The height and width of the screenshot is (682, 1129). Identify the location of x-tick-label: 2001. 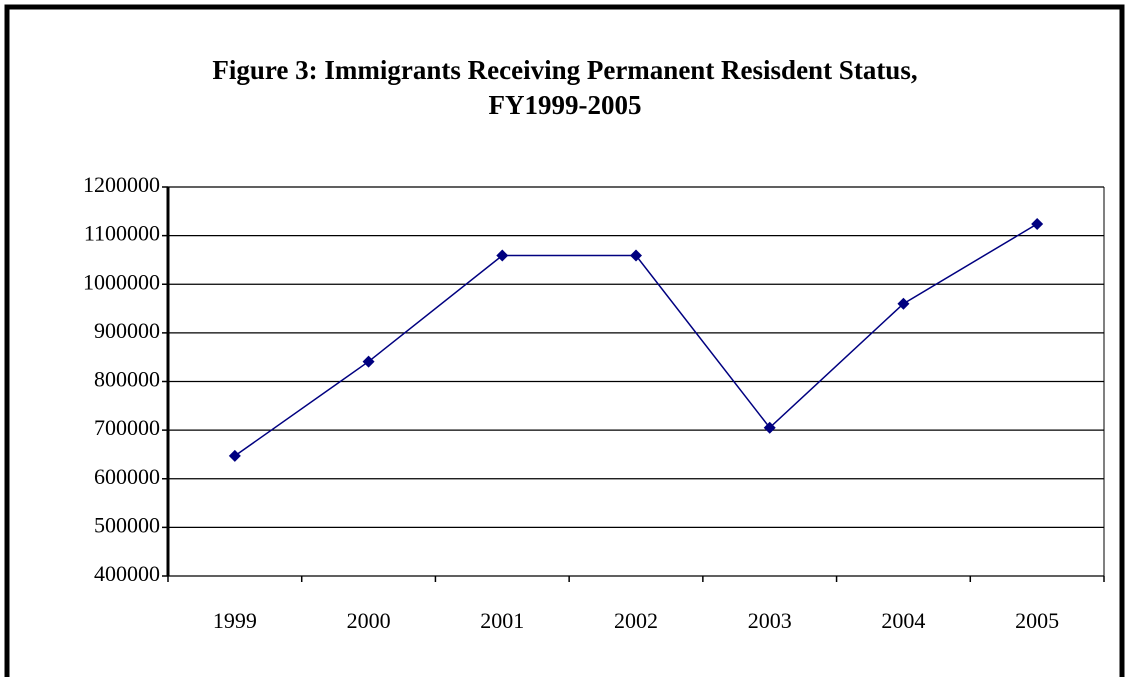
(502, 620).